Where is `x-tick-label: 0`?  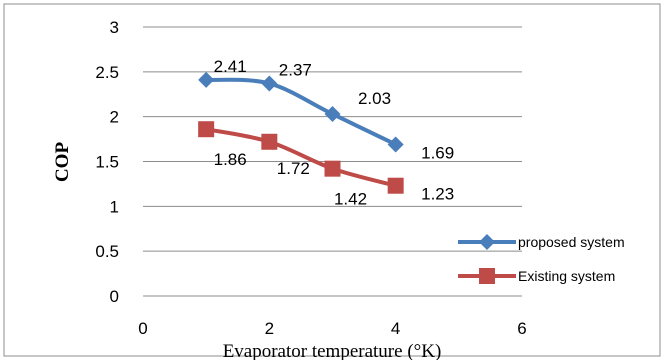 x-tick-label: 0 is located at coordinates (142, 328).